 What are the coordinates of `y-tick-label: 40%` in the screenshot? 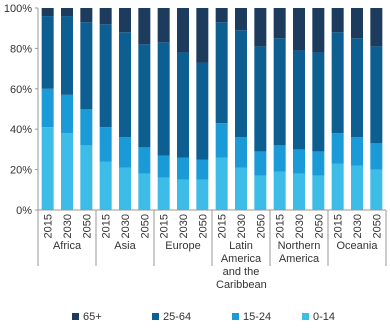 It's located at (21, 130).